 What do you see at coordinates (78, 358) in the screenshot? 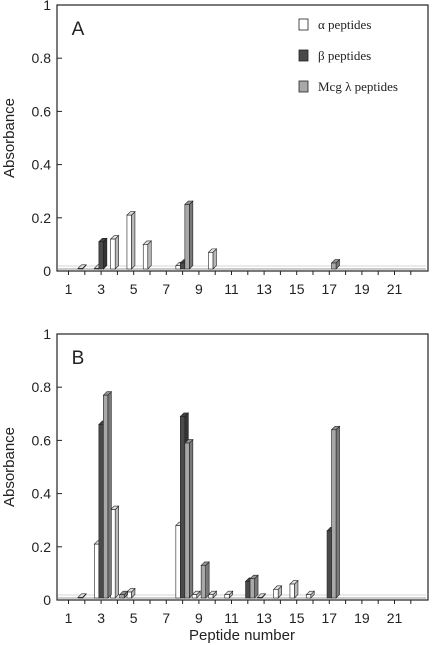
I see `panel-label: B` at bounding box center [78, 358].